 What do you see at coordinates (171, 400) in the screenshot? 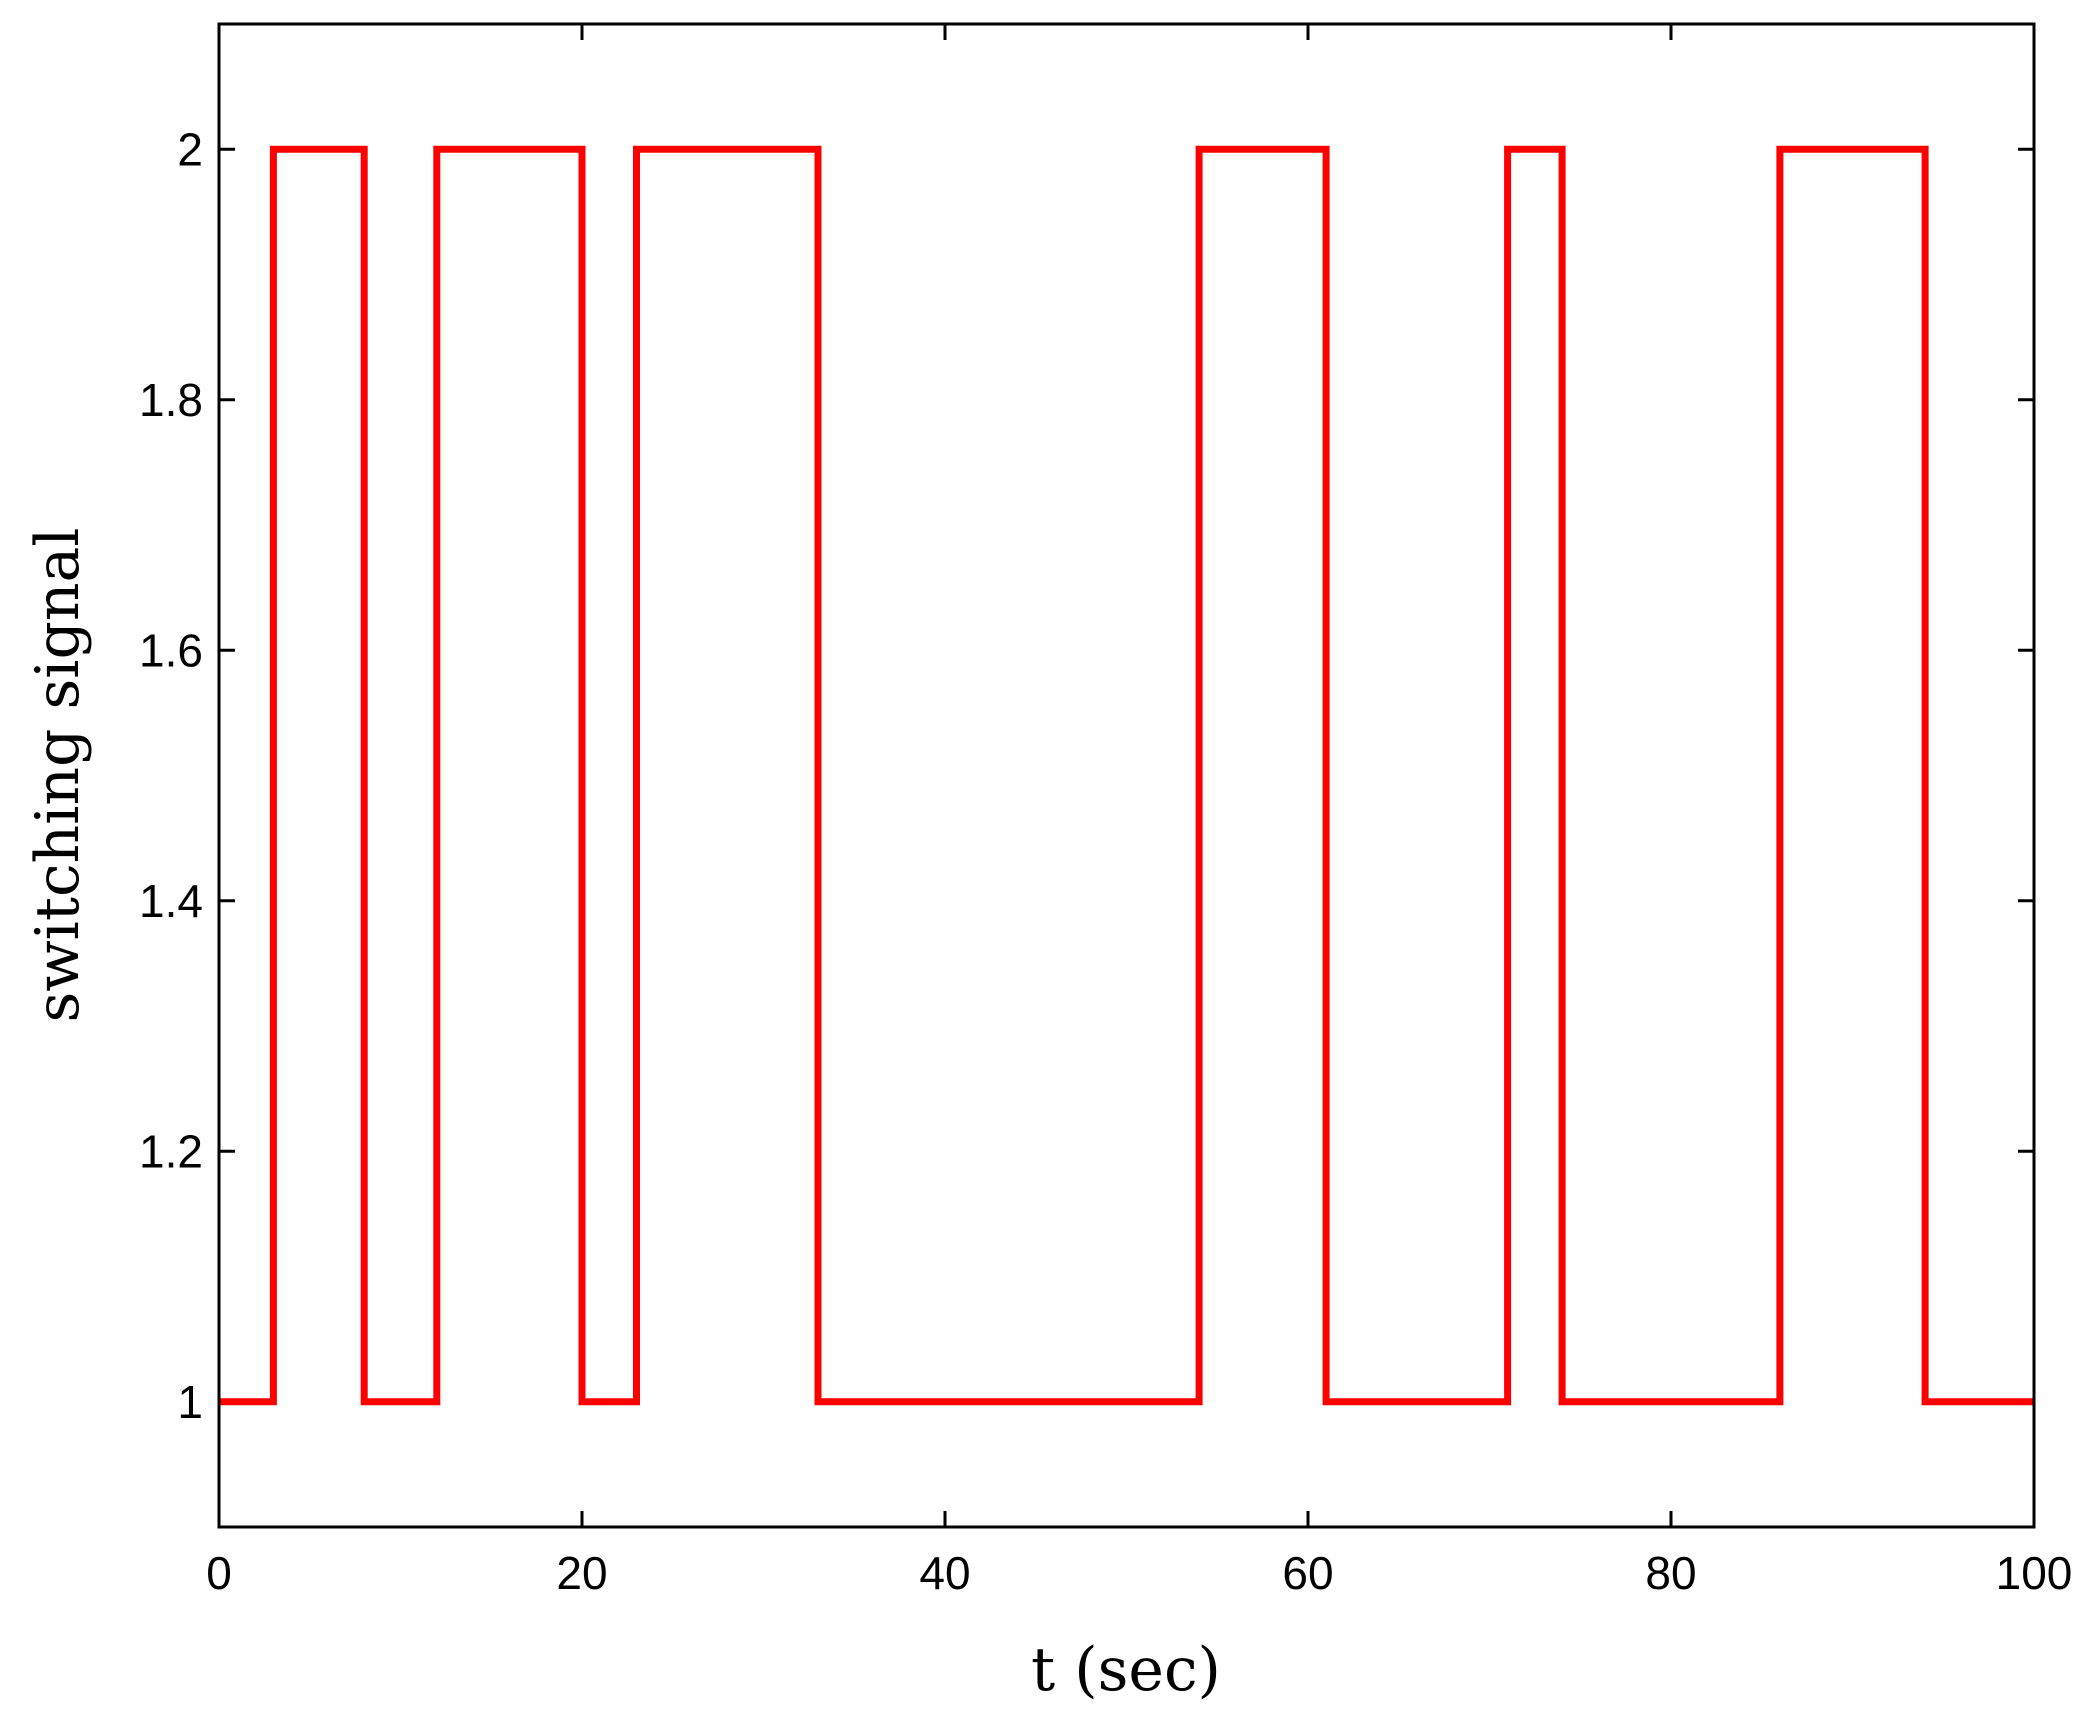
I see `y-tick-label: 1.8` at bounding box center [171, 400].